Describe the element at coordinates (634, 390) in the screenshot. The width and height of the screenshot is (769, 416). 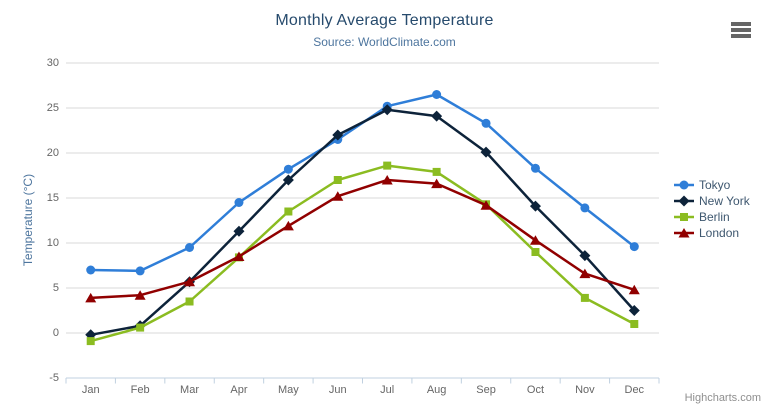
I see `x-axis-label: Dec` at that location.